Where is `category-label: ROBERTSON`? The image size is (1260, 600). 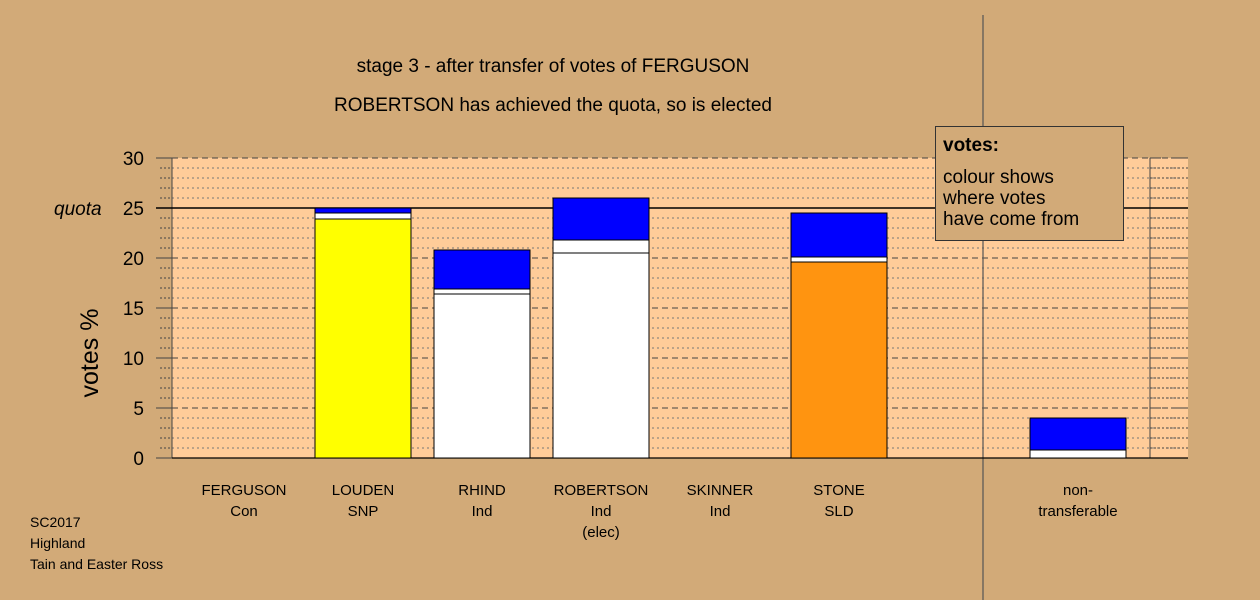
category-label: ROBERTSON is located at coordinates (601, 490).